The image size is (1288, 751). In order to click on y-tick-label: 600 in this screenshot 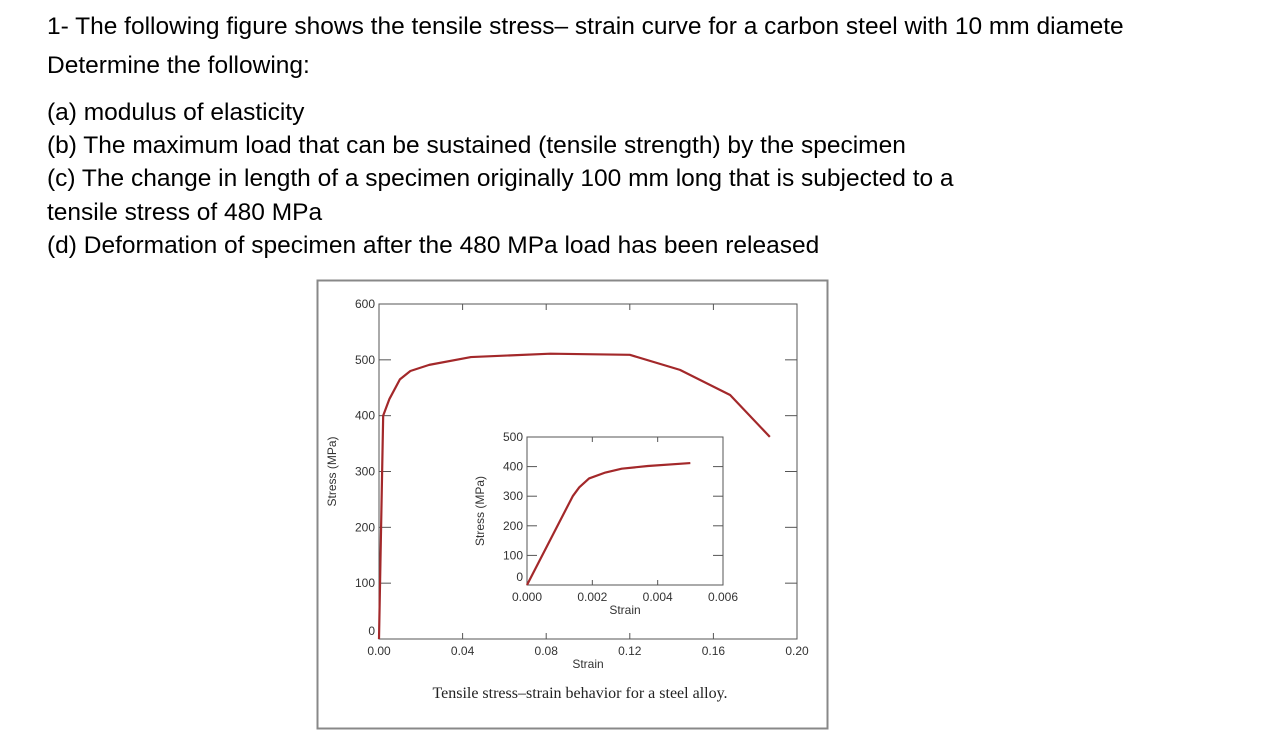, I will do `click(365, 304)`.